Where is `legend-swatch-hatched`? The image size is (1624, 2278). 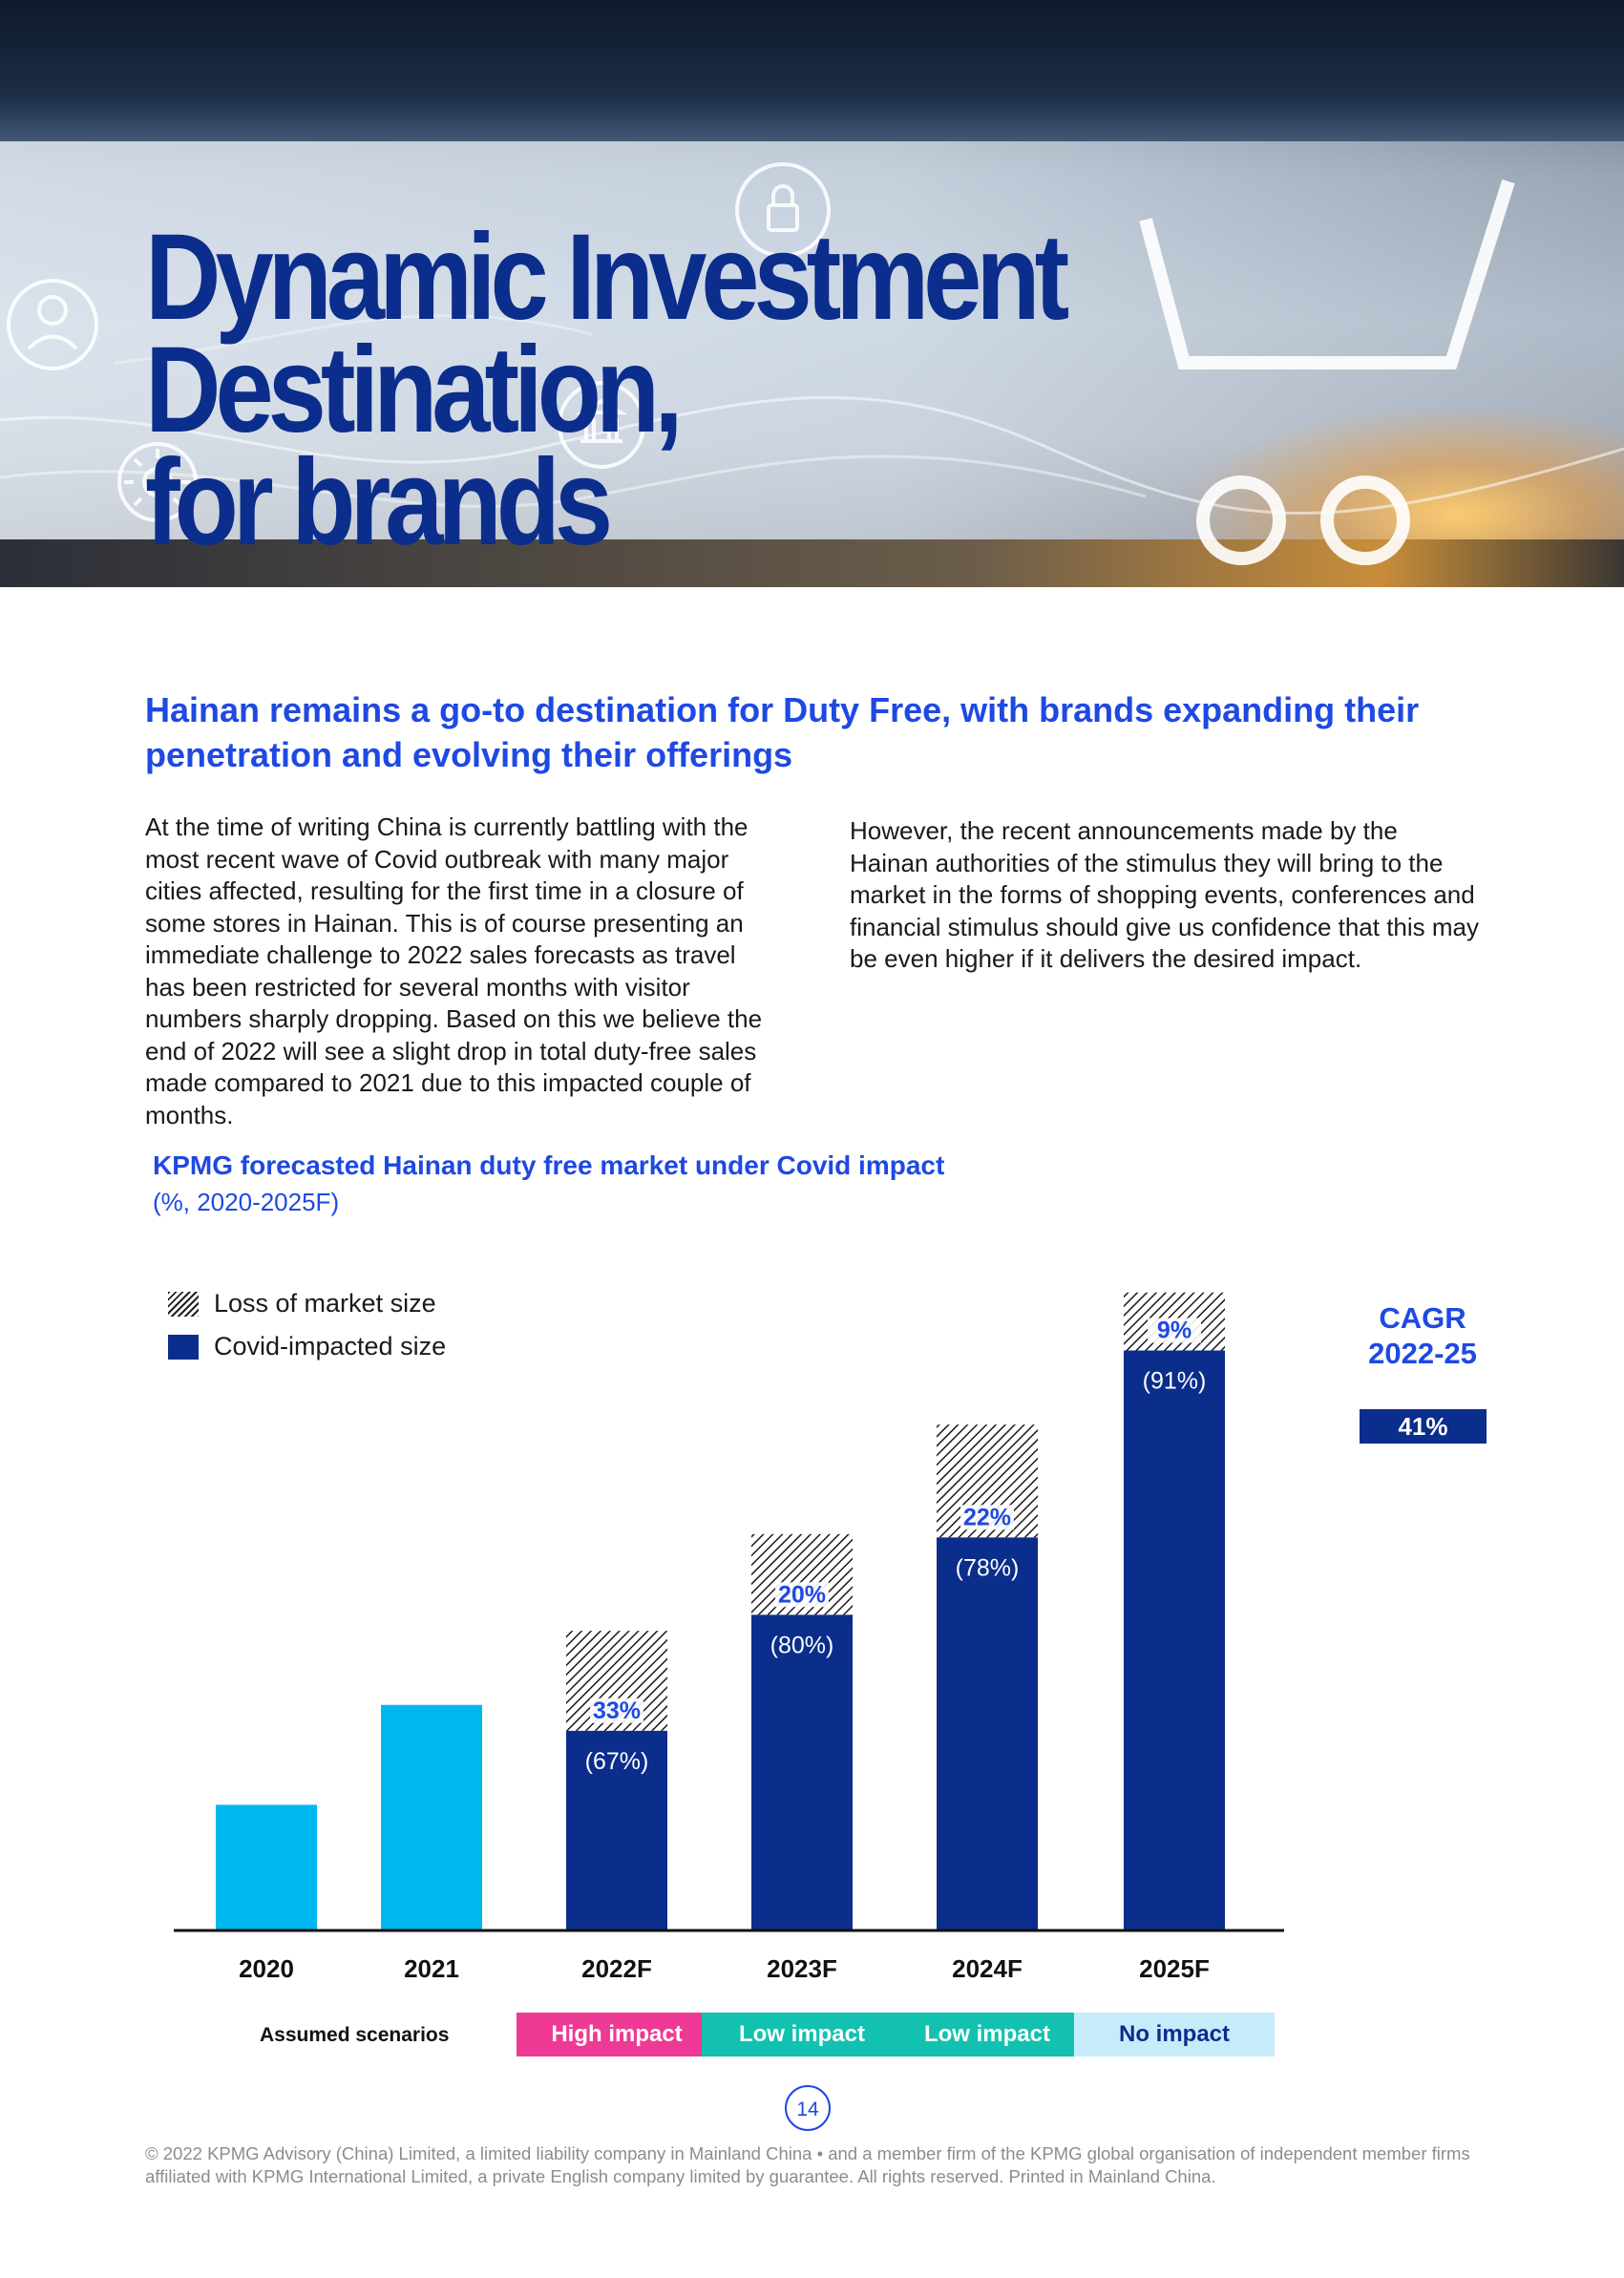 legend-swatch-hatched is located at coordinates (183, 1304).